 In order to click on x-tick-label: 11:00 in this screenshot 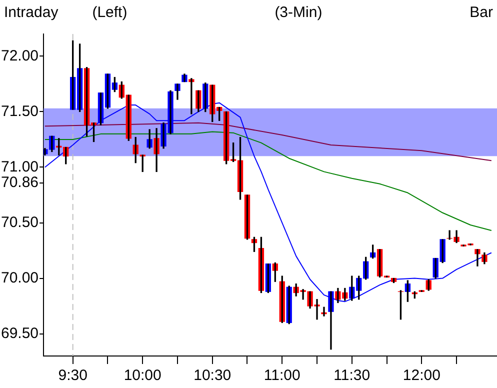, I will do `click(282, 375)`.